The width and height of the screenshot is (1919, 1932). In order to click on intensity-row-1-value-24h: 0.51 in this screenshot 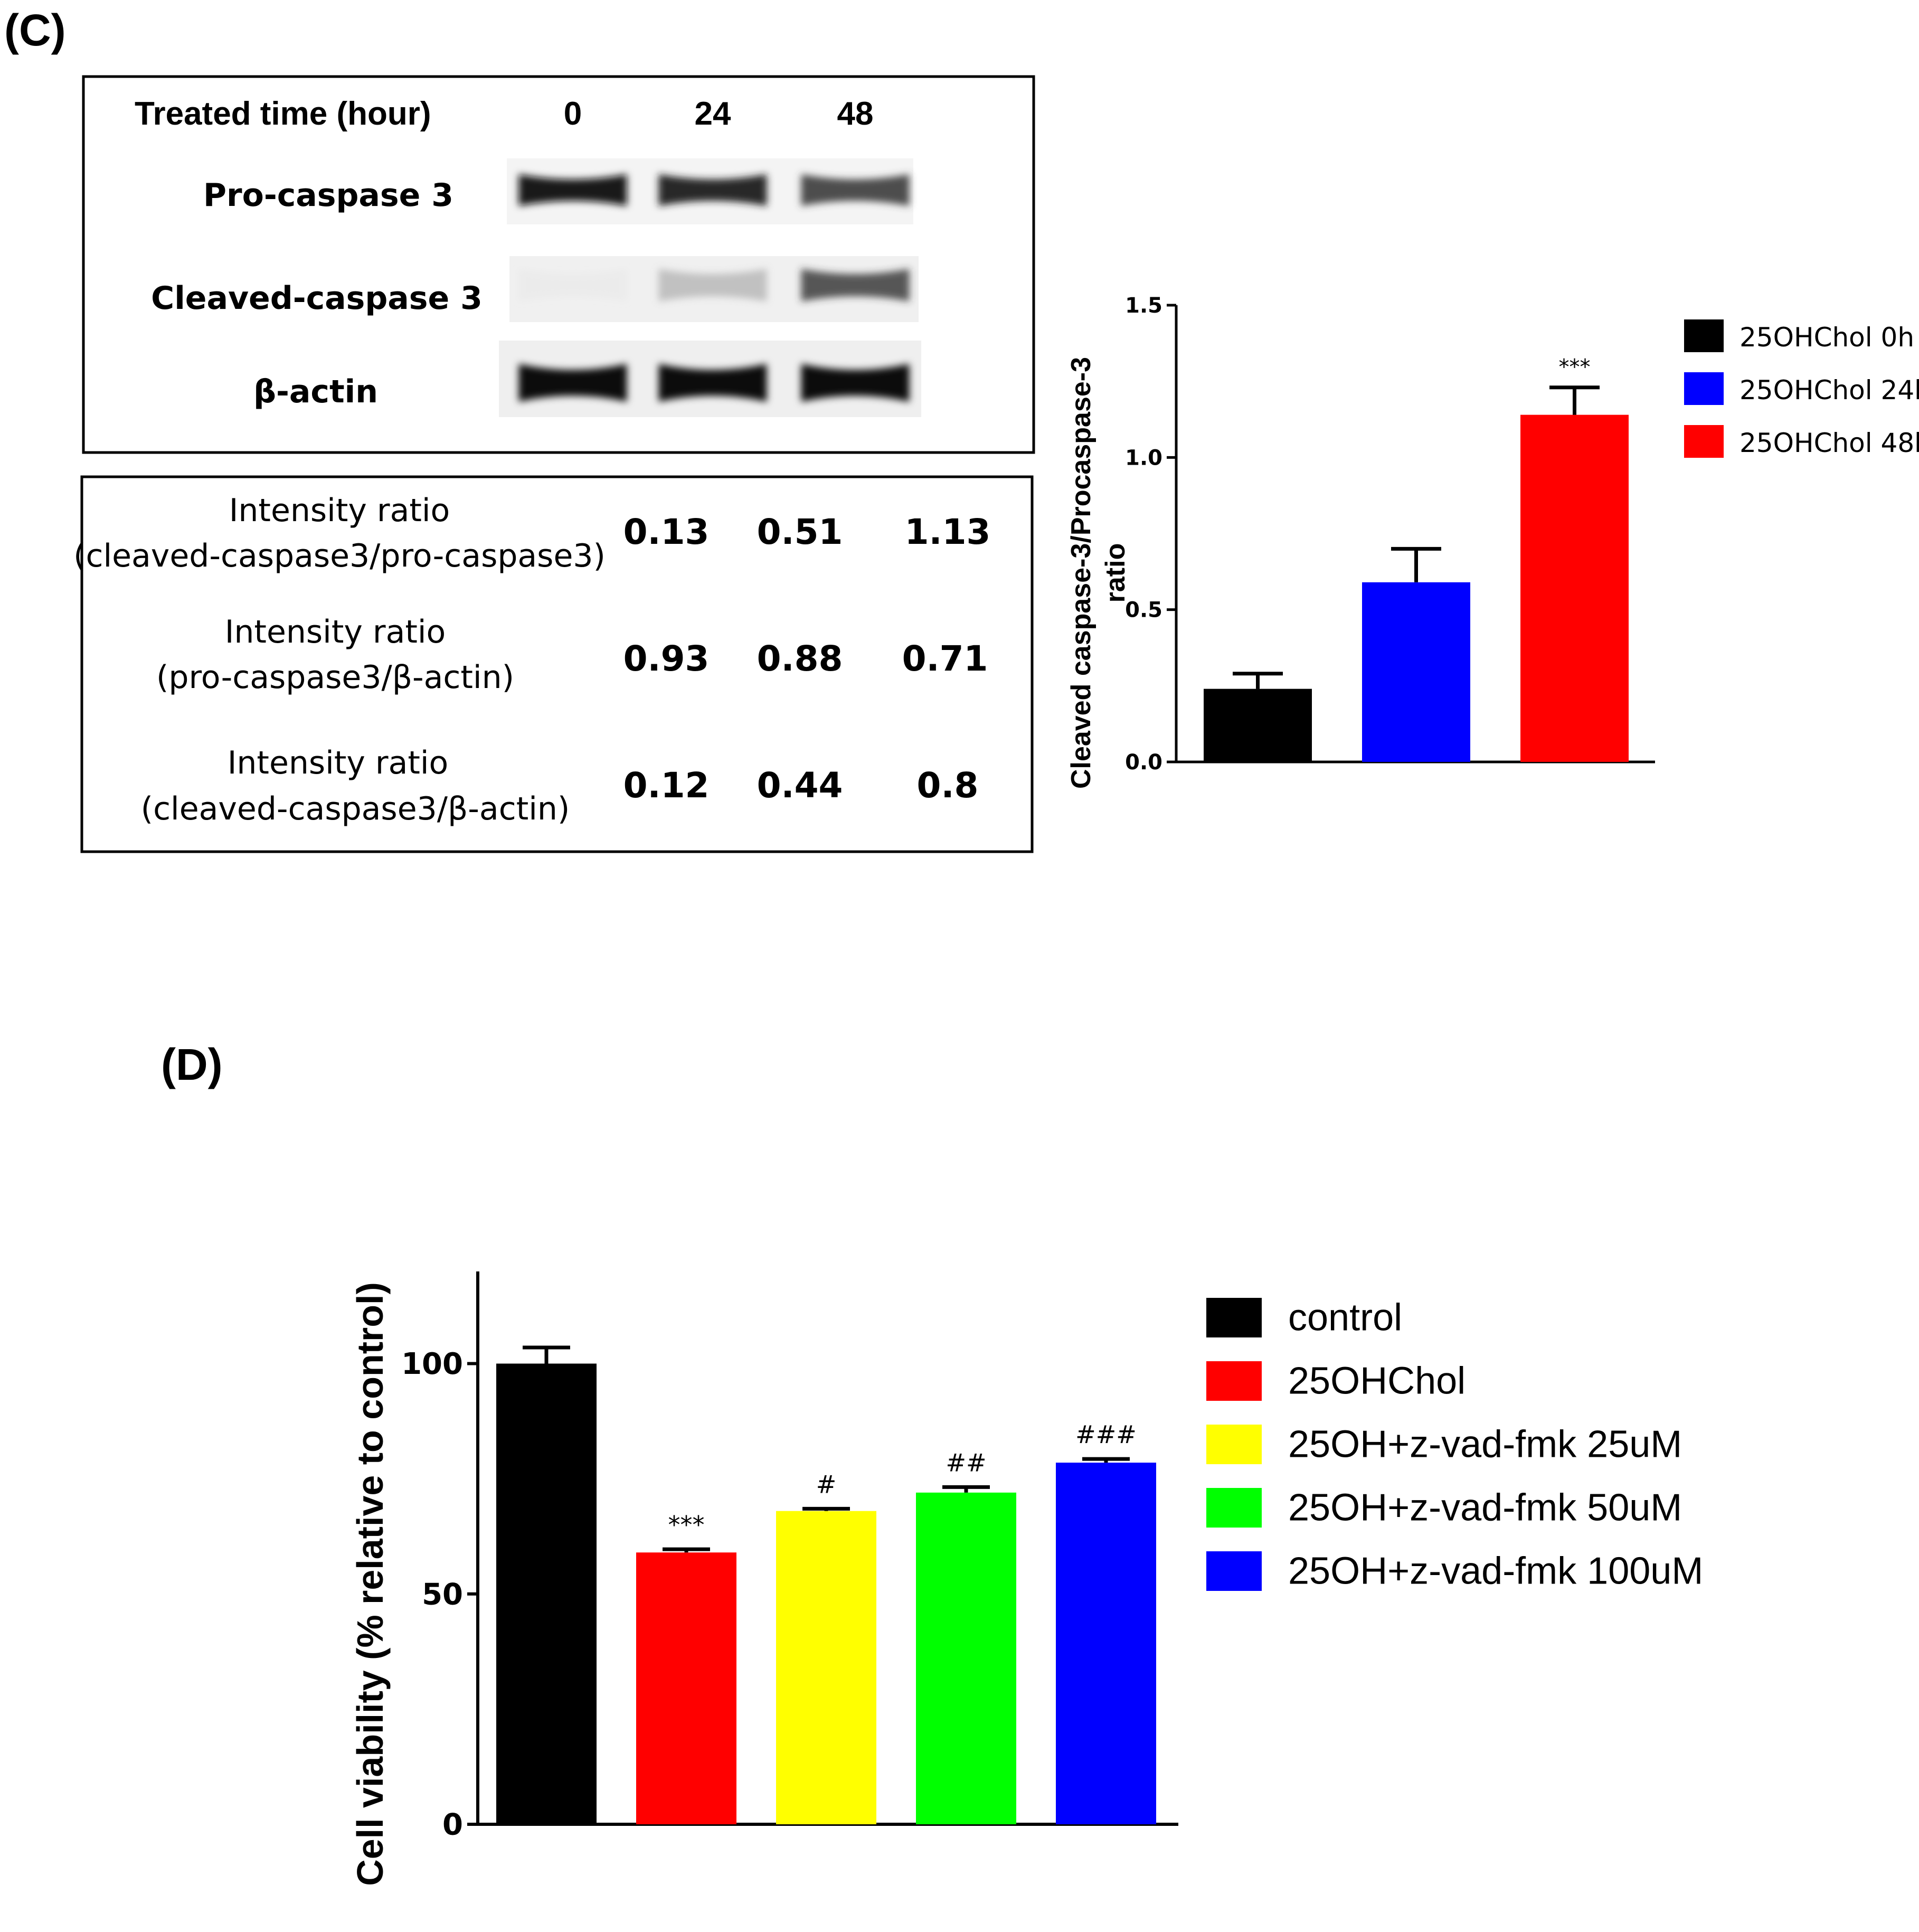, I will do `click(800, 532)`.